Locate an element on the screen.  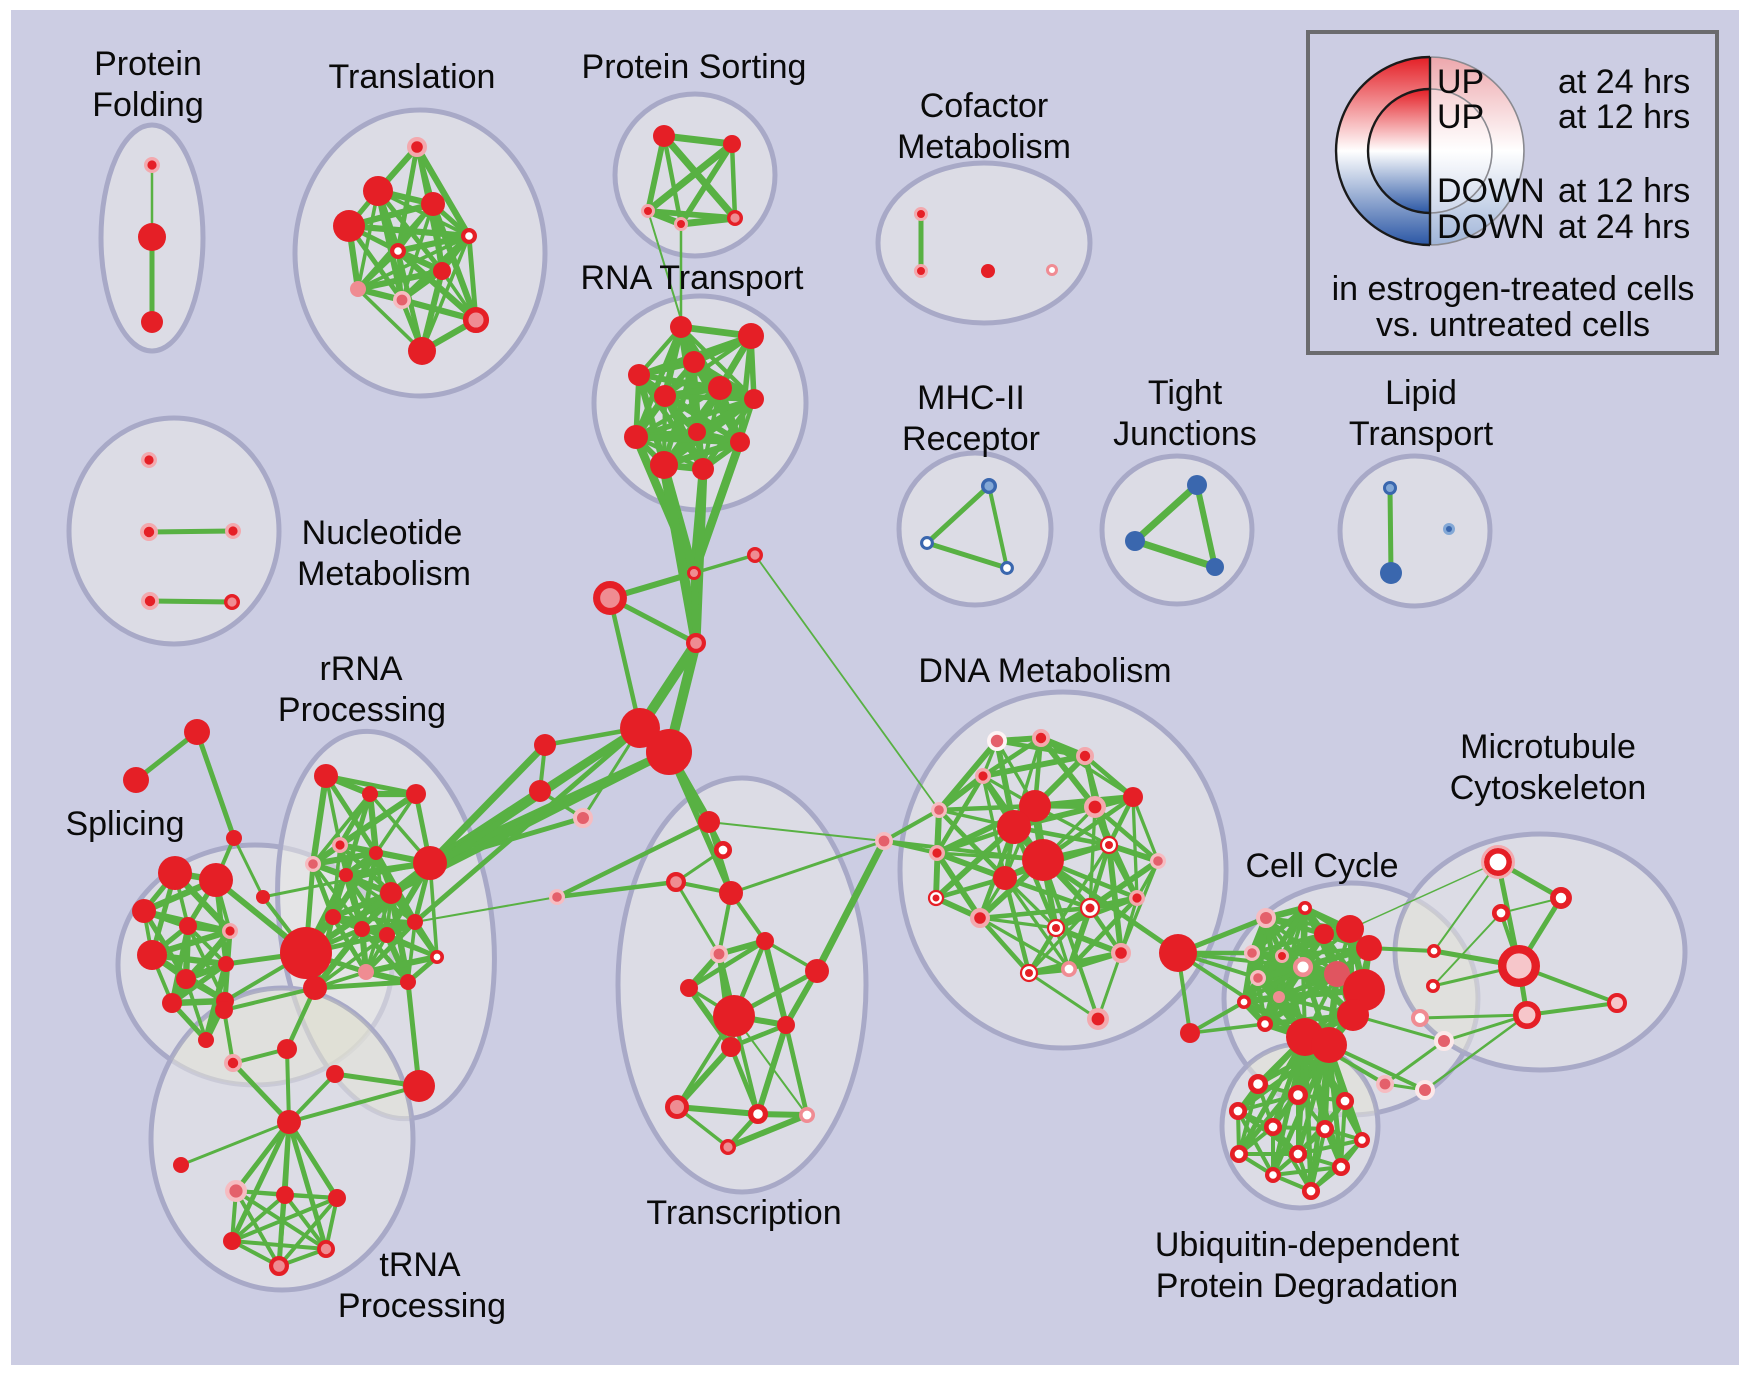
svg-text: RNA Transport is located at coordinates (693, 278).